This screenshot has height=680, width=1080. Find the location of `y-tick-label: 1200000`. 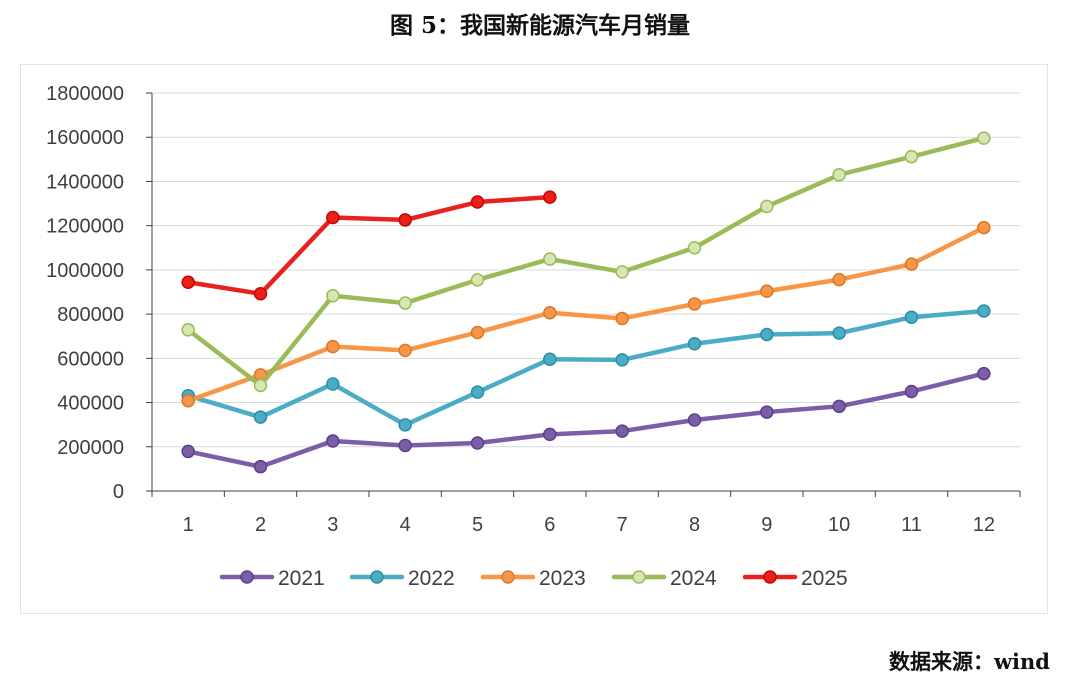

y-tick-label: 1200000 is located at coordinates (85, 227).